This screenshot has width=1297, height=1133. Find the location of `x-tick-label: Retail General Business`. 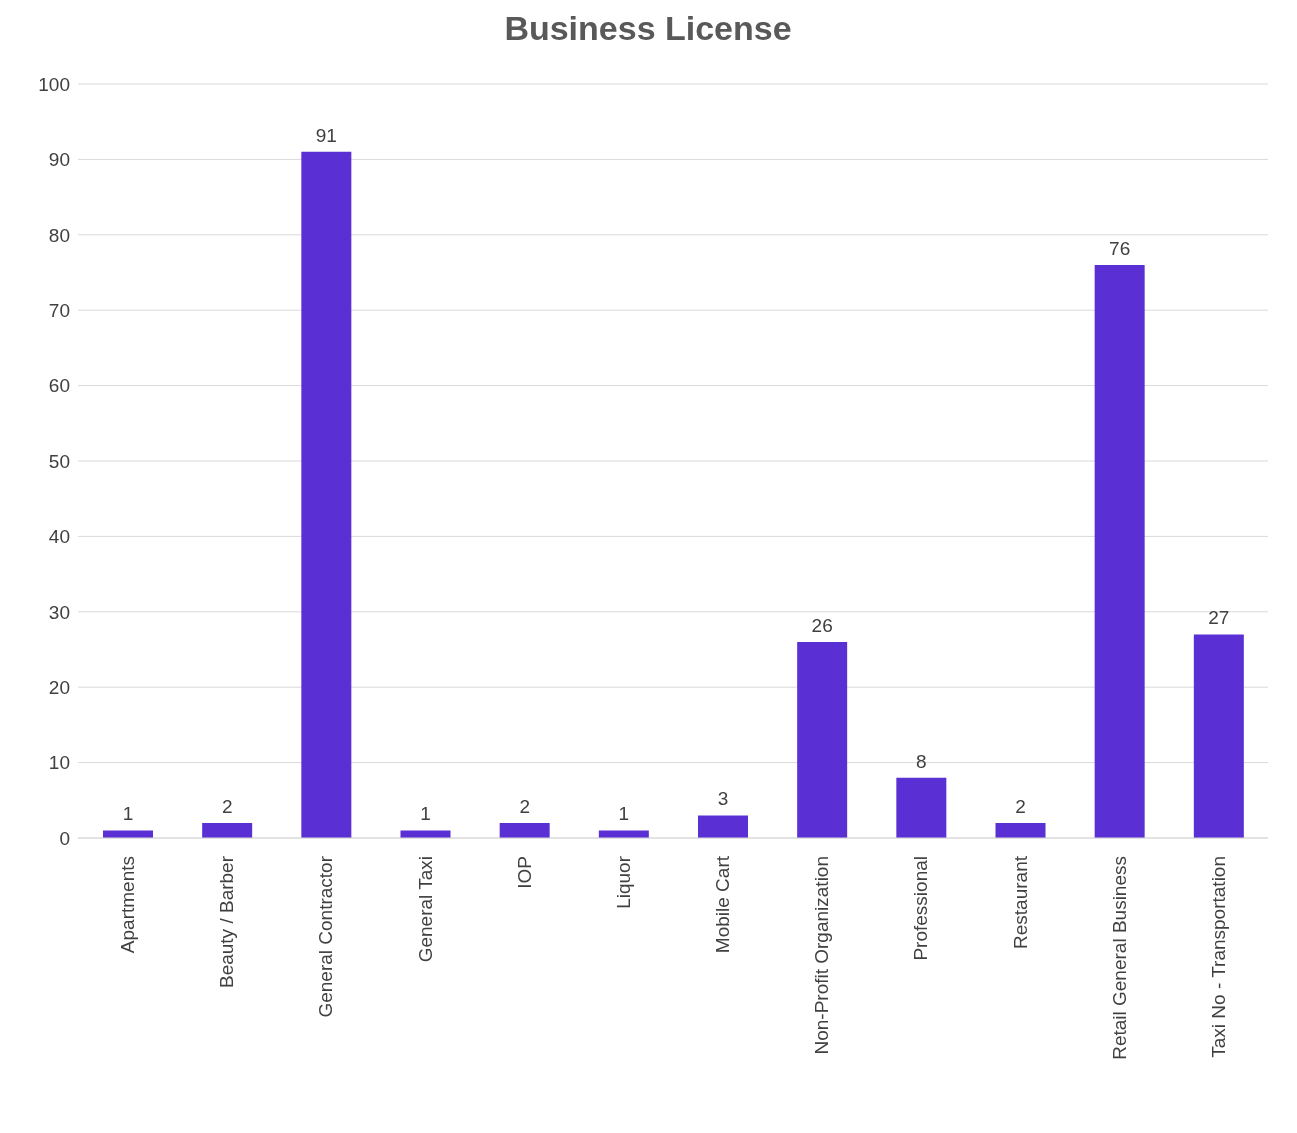

x-tick-label: Retail General Business is located at coordinates (1119, 958).